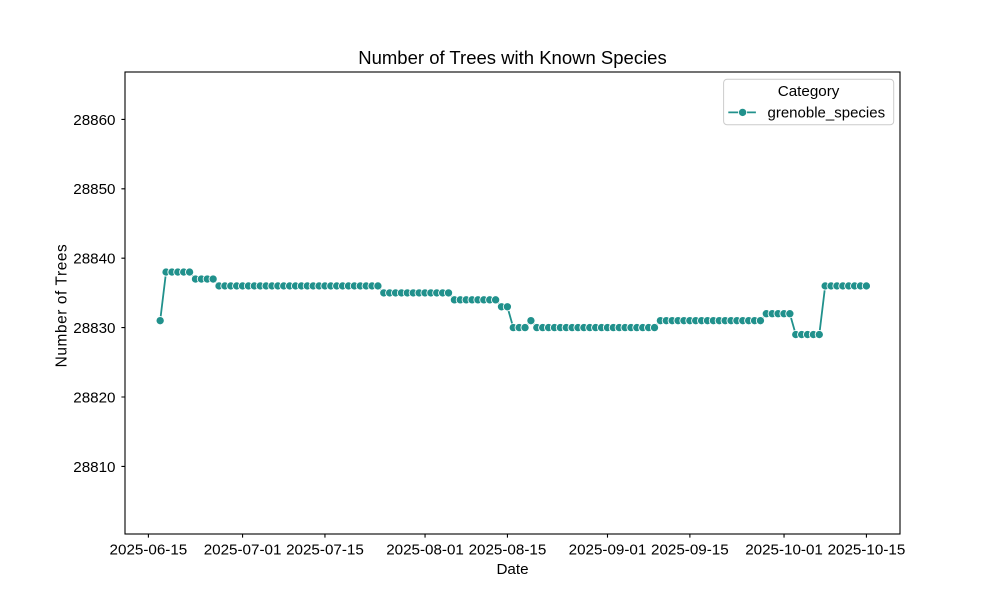 Image resolution: width=1000 pixels, height=605 pixels. I want to click on svg-text: 2025-10-15, so click(867, 550).